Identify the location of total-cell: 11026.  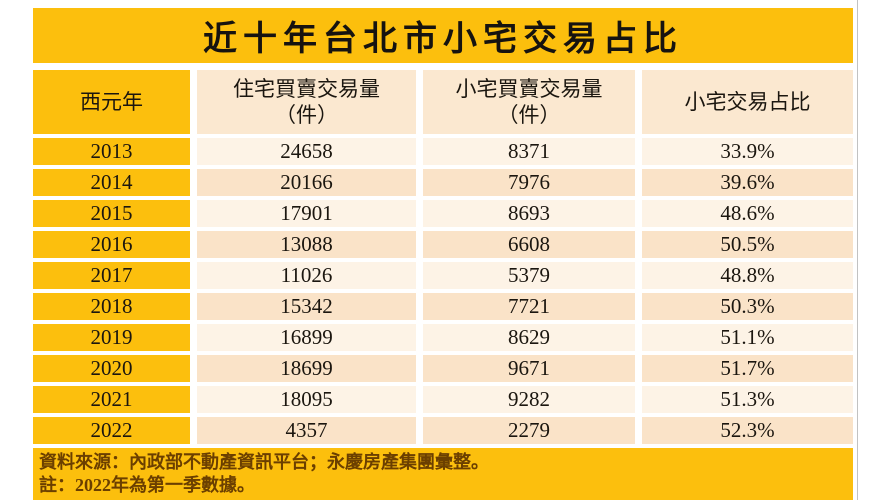
(306, 275).